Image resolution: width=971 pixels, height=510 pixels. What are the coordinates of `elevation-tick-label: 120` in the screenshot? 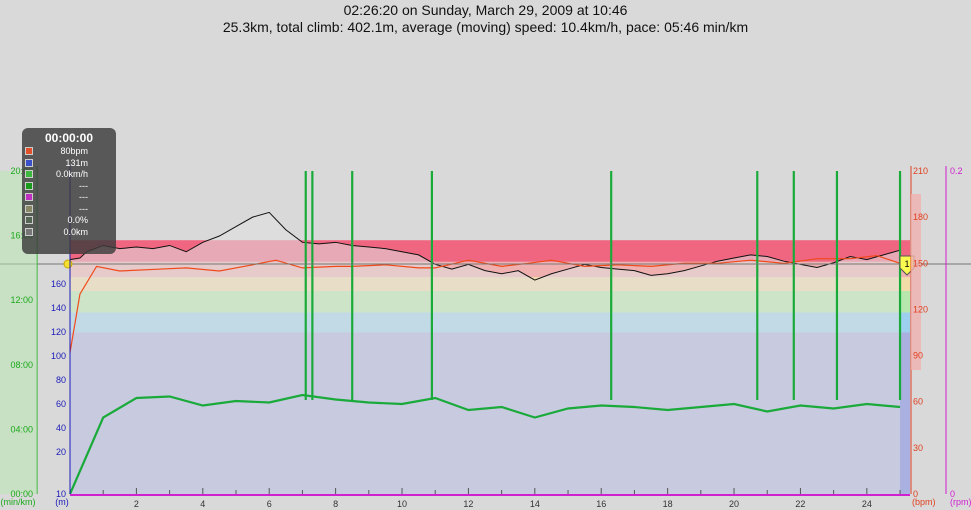 It's located at (58, 332).